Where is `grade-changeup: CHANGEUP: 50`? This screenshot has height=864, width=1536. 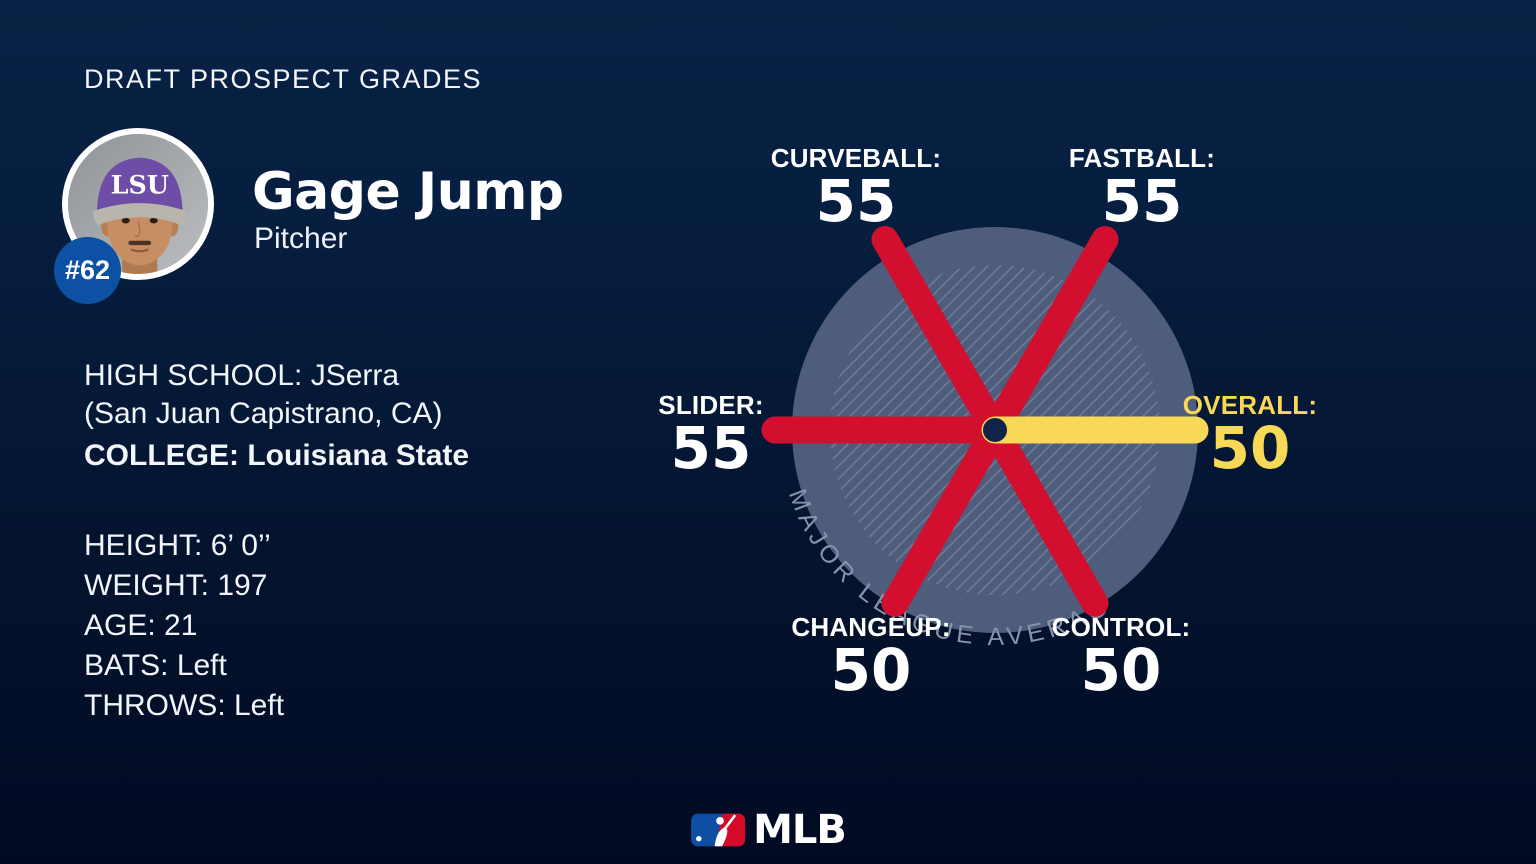
grade-changeup: CHANGEUP: 50 is located at coordinates (871, 658).